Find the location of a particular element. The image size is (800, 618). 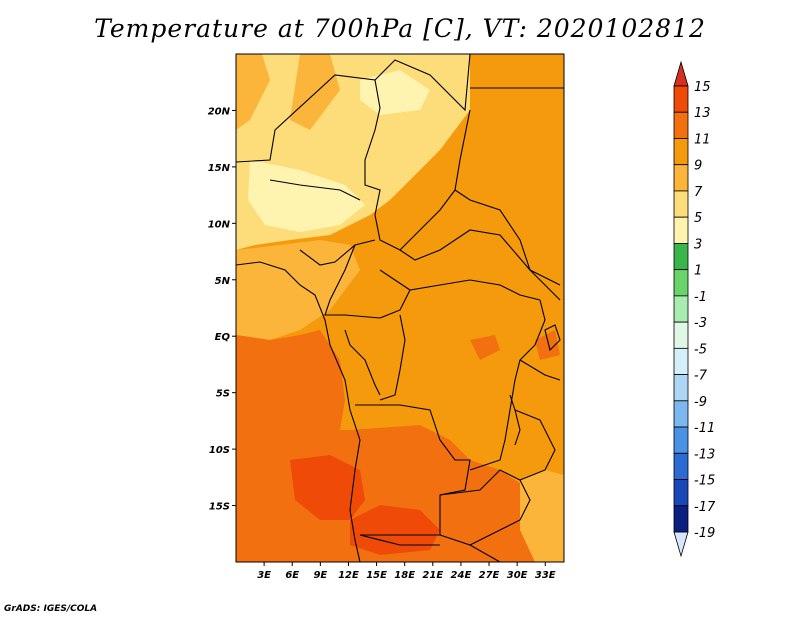

colorbar-label: 9 is located at coordinates (698, 166).